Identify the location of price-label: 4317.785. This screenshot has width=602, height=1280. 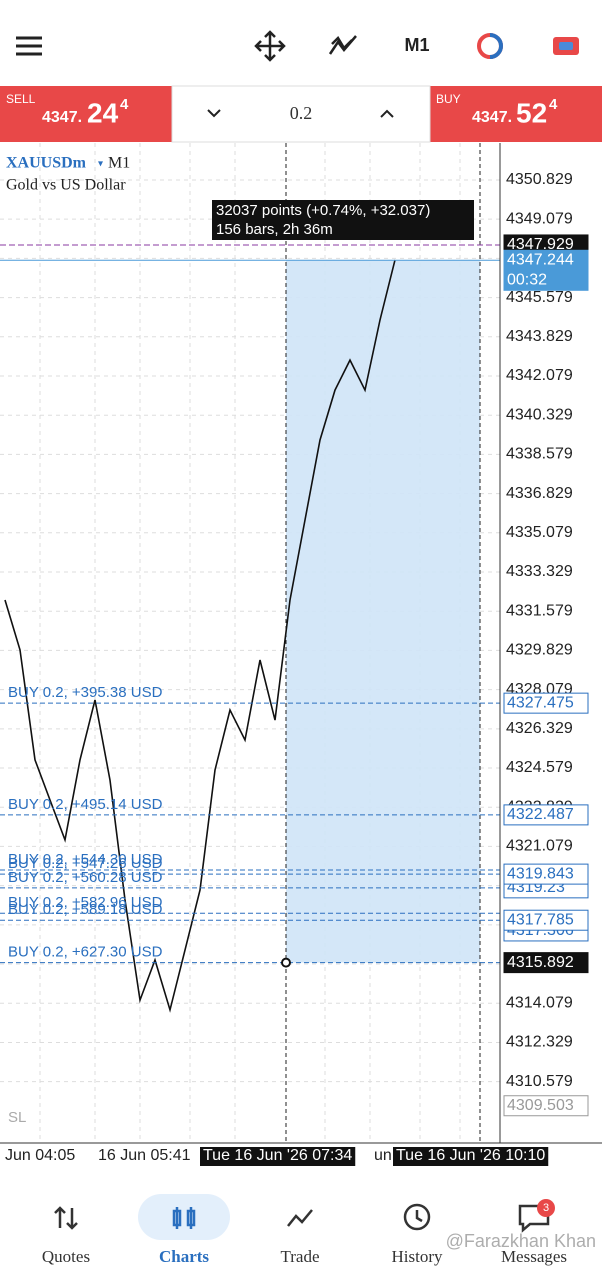
(540, 919).